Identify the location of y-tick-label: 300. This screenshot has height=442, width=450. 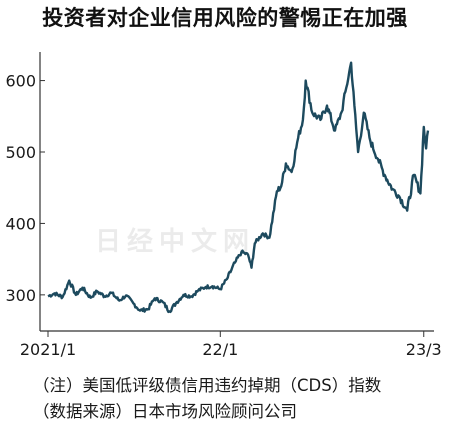
(20, 295).